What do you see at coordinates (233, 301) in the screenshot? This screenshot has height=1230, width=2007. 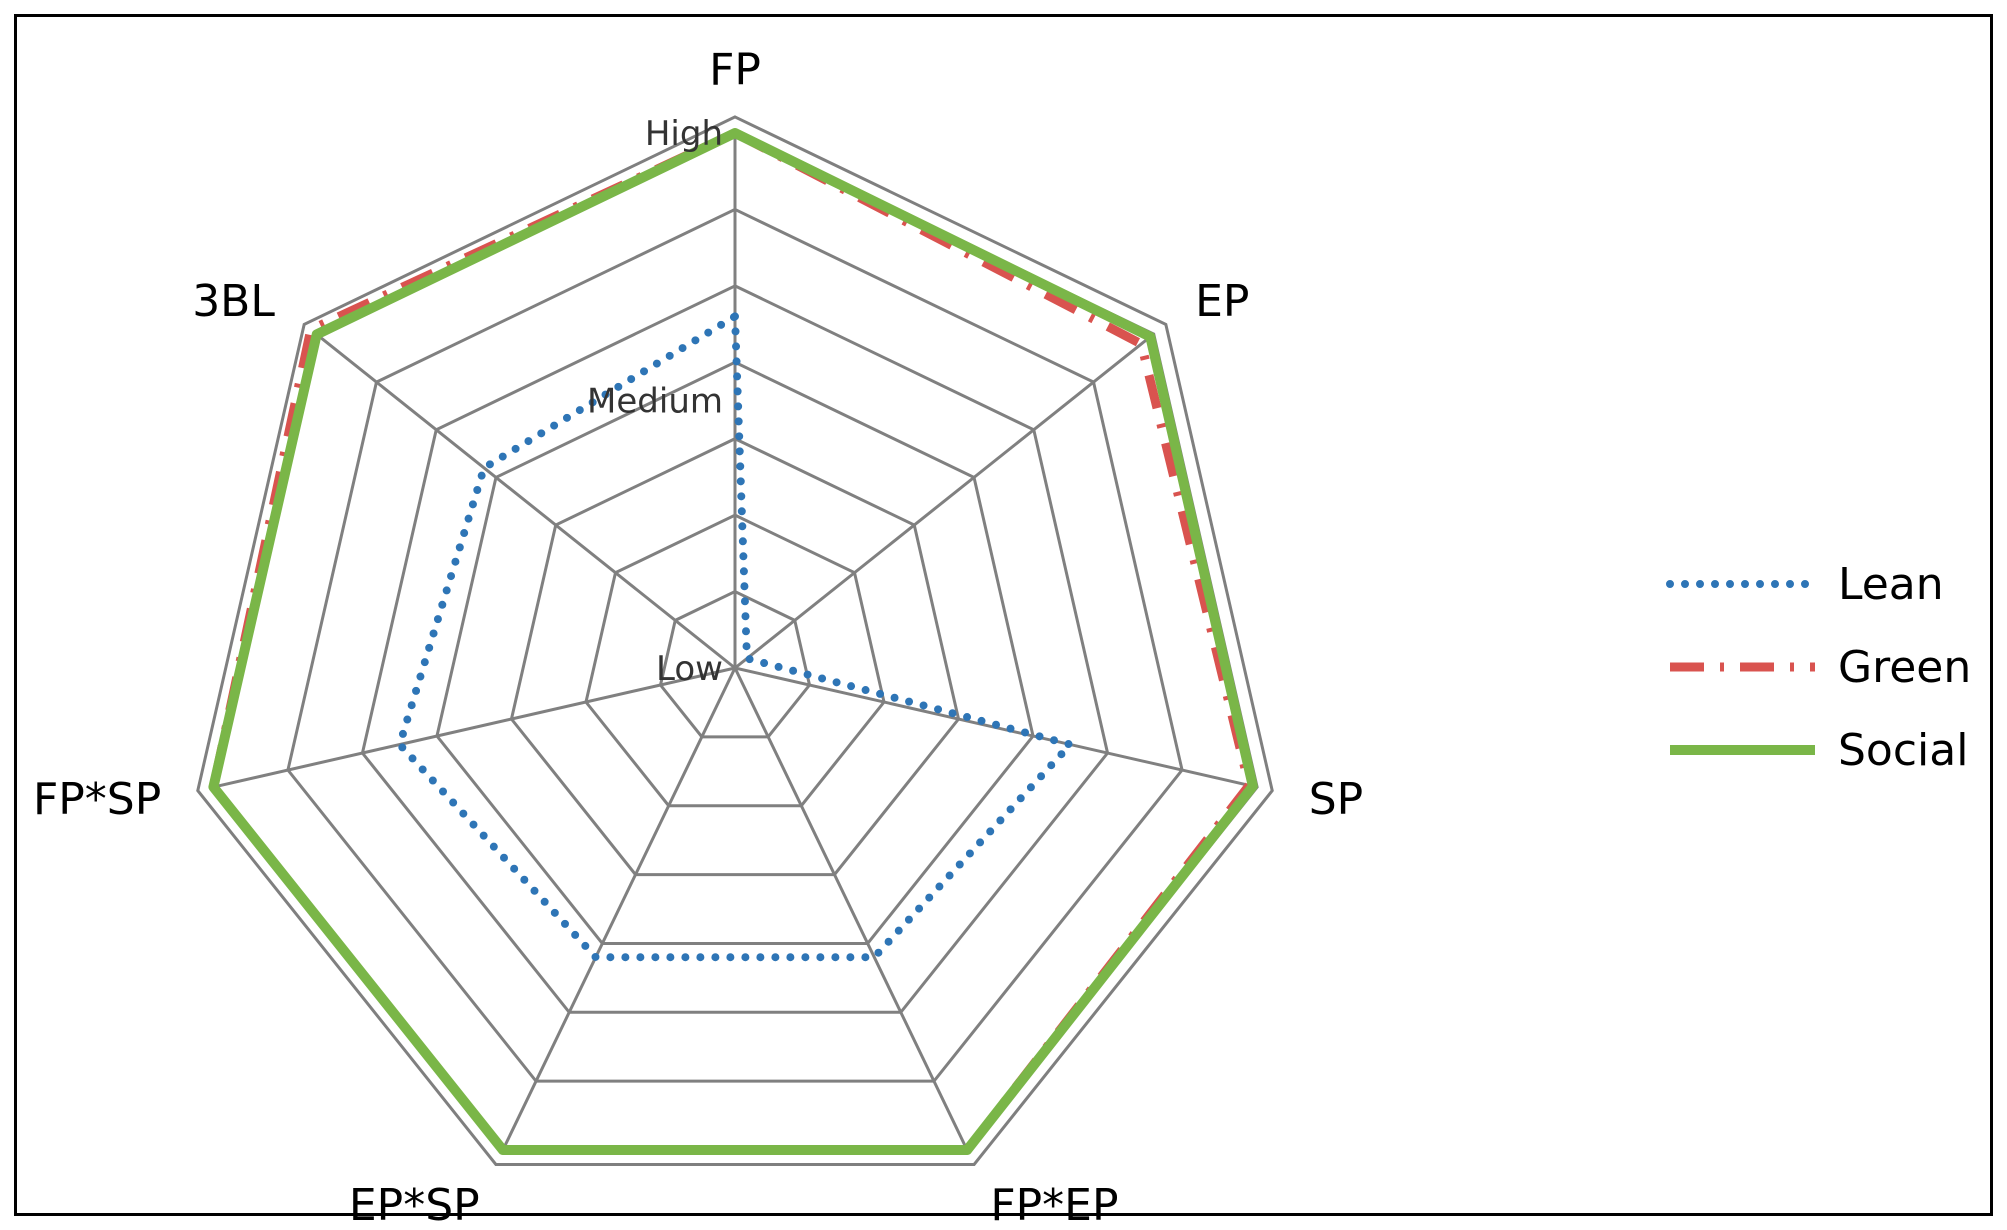 I see `axis-label-6: 3BL` at bounding box center [233, 301].